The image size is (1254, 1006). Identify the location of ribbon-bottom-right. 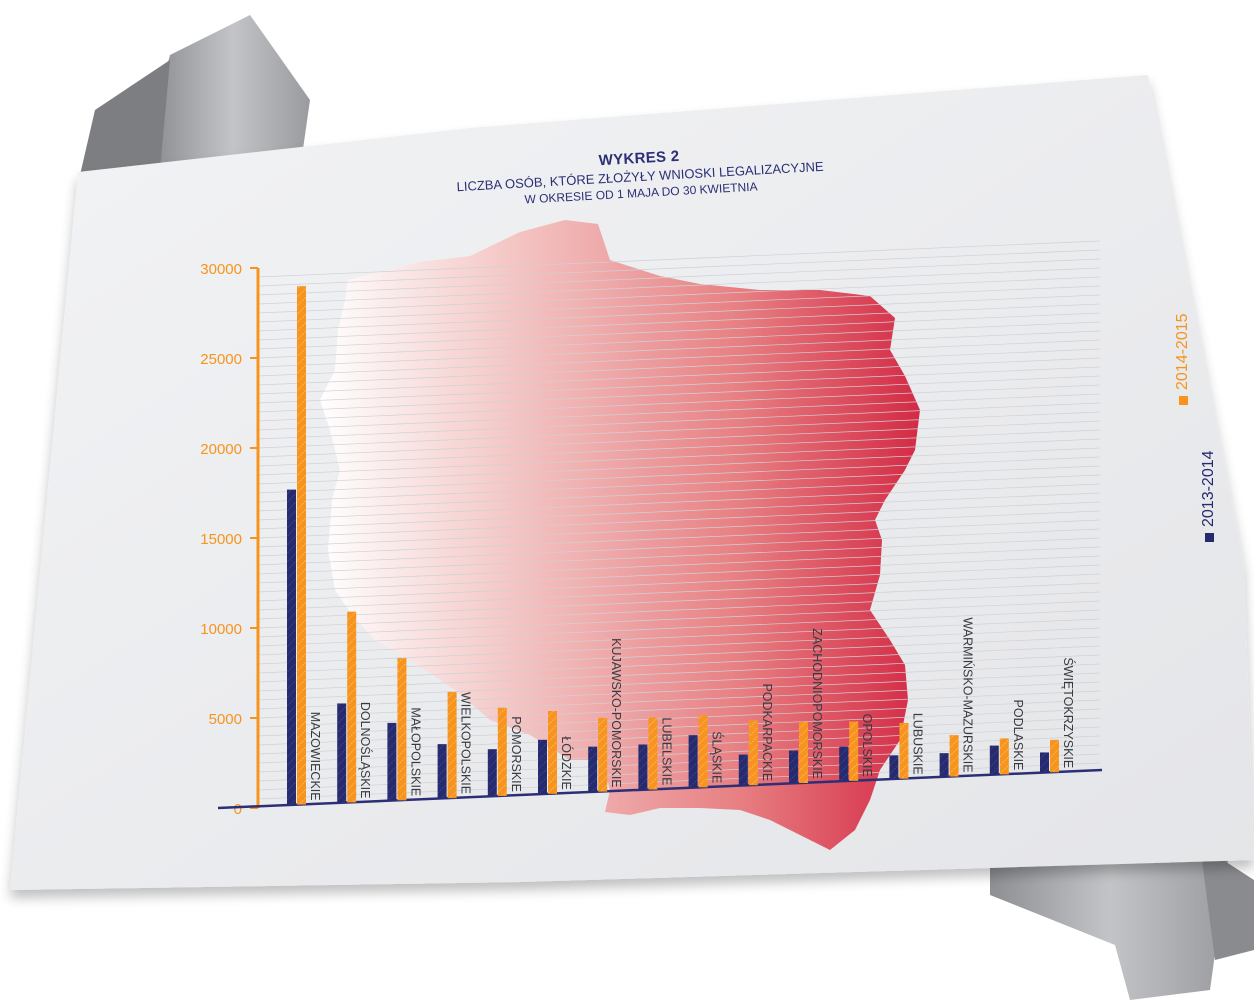
(1227, 902).